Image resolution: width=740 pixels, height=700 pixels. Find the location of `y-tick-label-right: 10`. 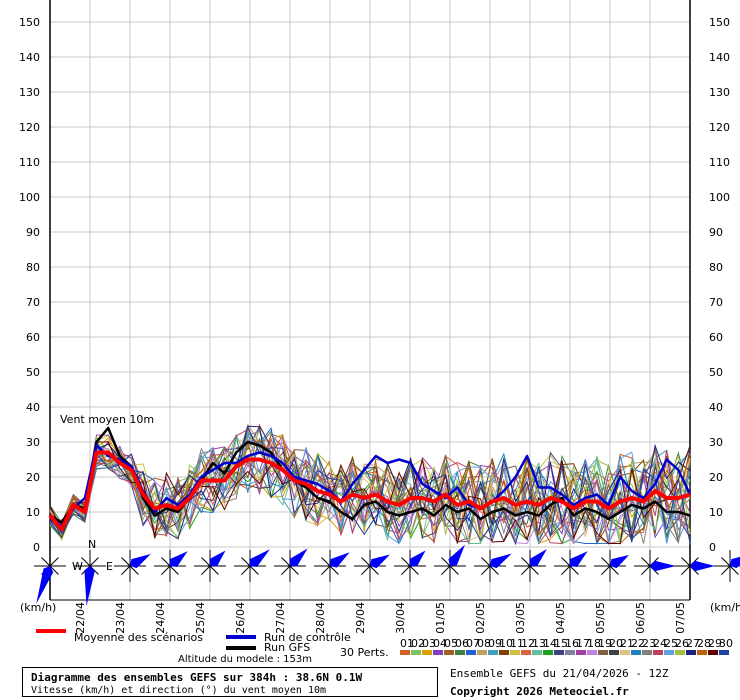

y-tick-label-right: 10 is located at coordinates (716, 512).